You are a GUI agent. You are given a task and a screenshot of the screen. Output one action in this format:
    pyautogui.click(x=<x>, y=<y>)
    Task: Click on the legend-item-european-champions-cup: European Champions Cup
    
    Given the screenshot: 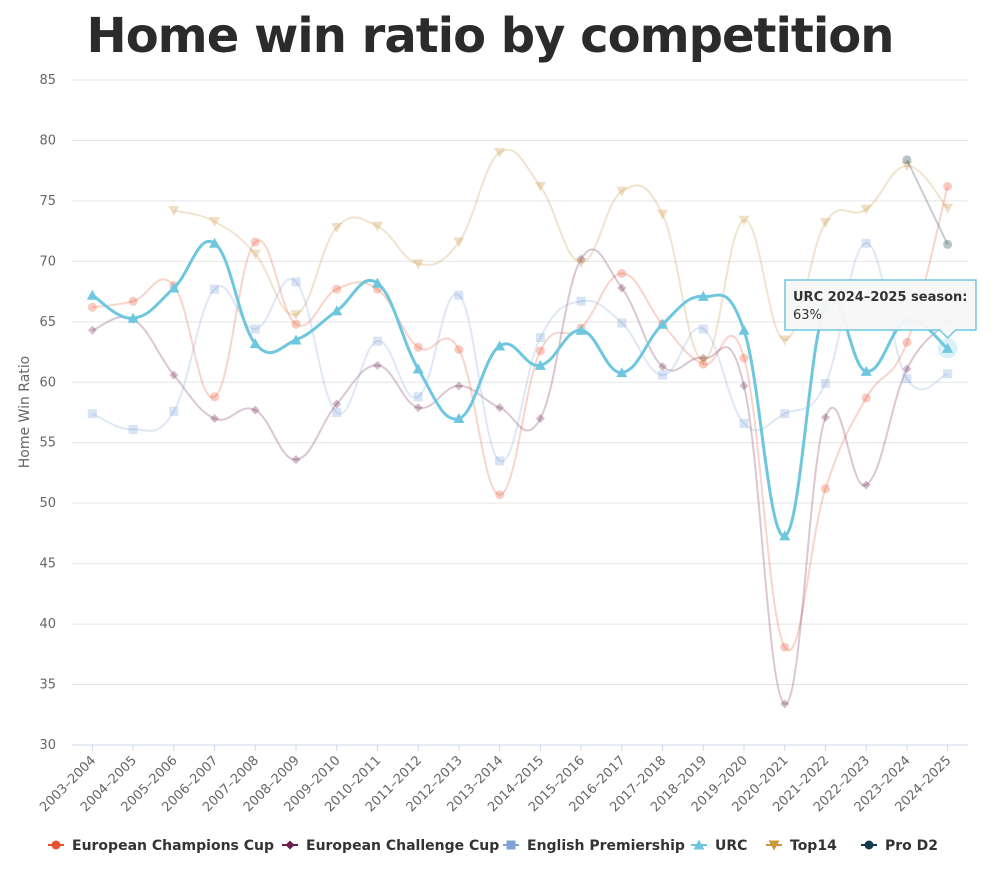 What is the action you would take?
    pyautogui.click(x=161, y=846)
    